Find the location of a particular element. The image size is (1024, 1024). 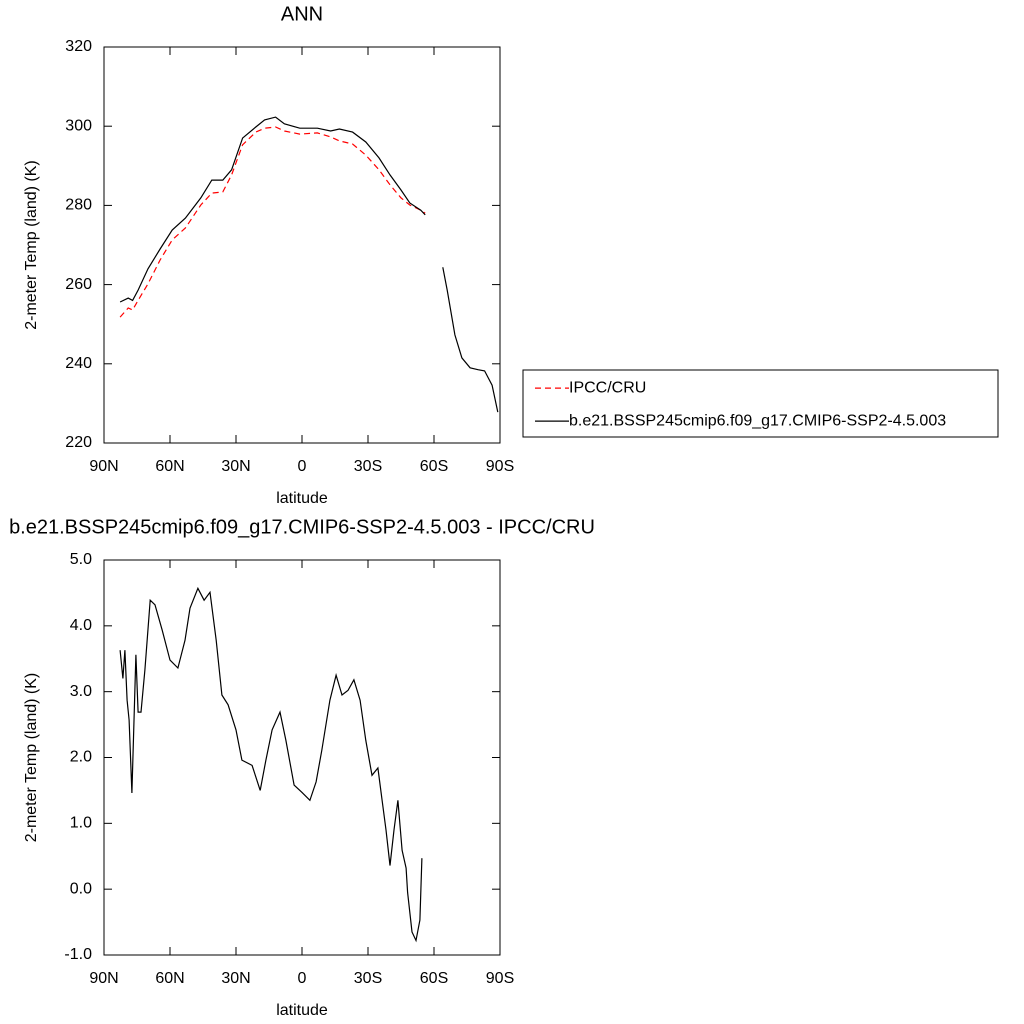

y-tick-label: 5.0 is located at coordinates (81, 559).